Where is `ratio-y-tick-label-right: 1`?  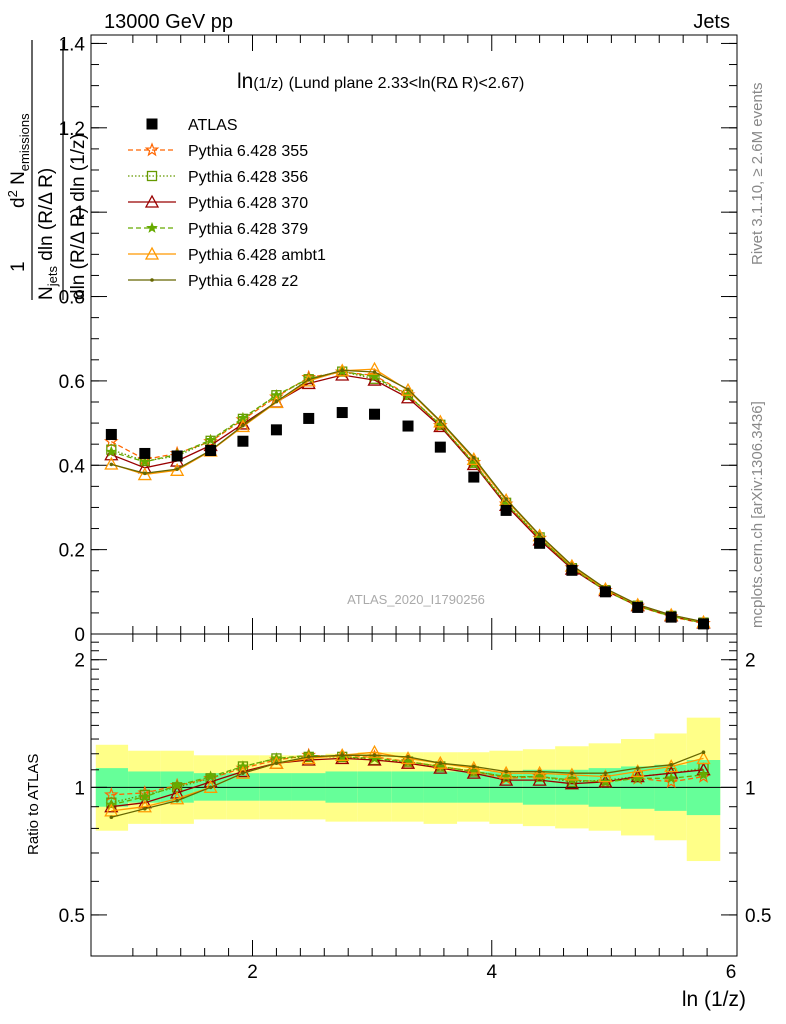 ratio-y-tick-label-right: 1 is located at coordinates (750, 788).